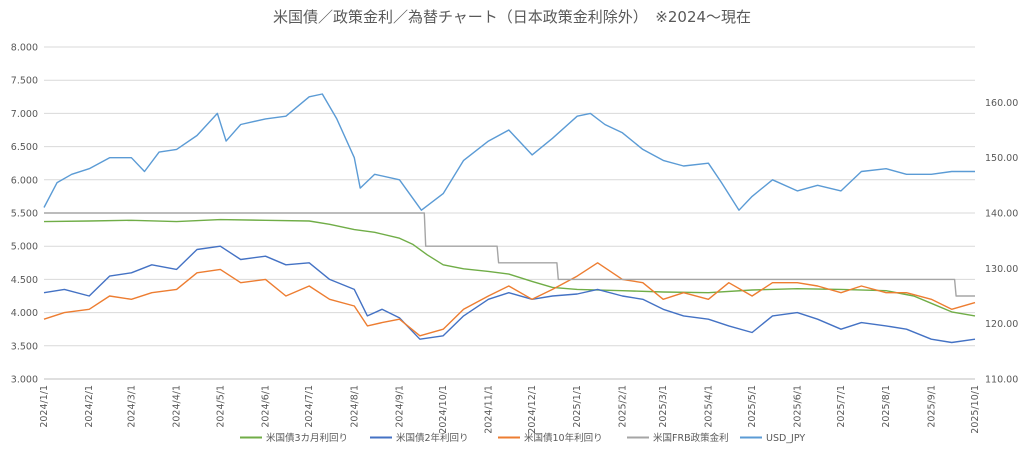 This screenshot has width=1024, height=458. What do you see at coordinates (663, 406) in the screenshot?
I see `x-tick-label: 2025/3/1` at bounding box center [663, 406].